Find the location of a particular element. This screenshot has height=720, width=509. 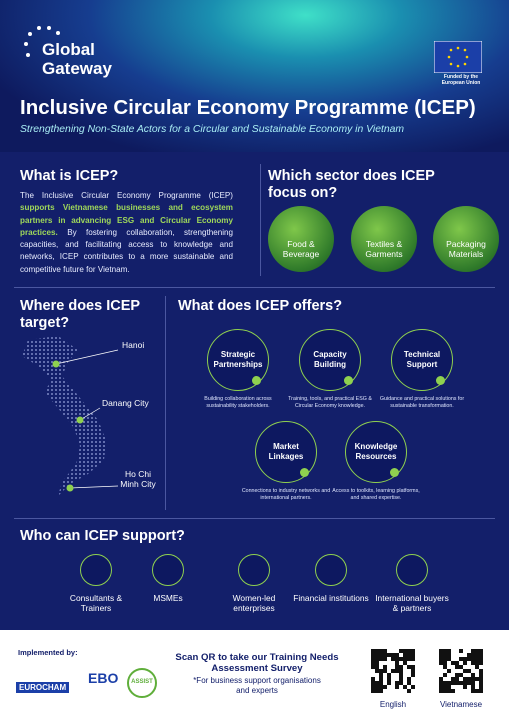

support-label: Women-led enterprises is located at coordinates (254, 603).